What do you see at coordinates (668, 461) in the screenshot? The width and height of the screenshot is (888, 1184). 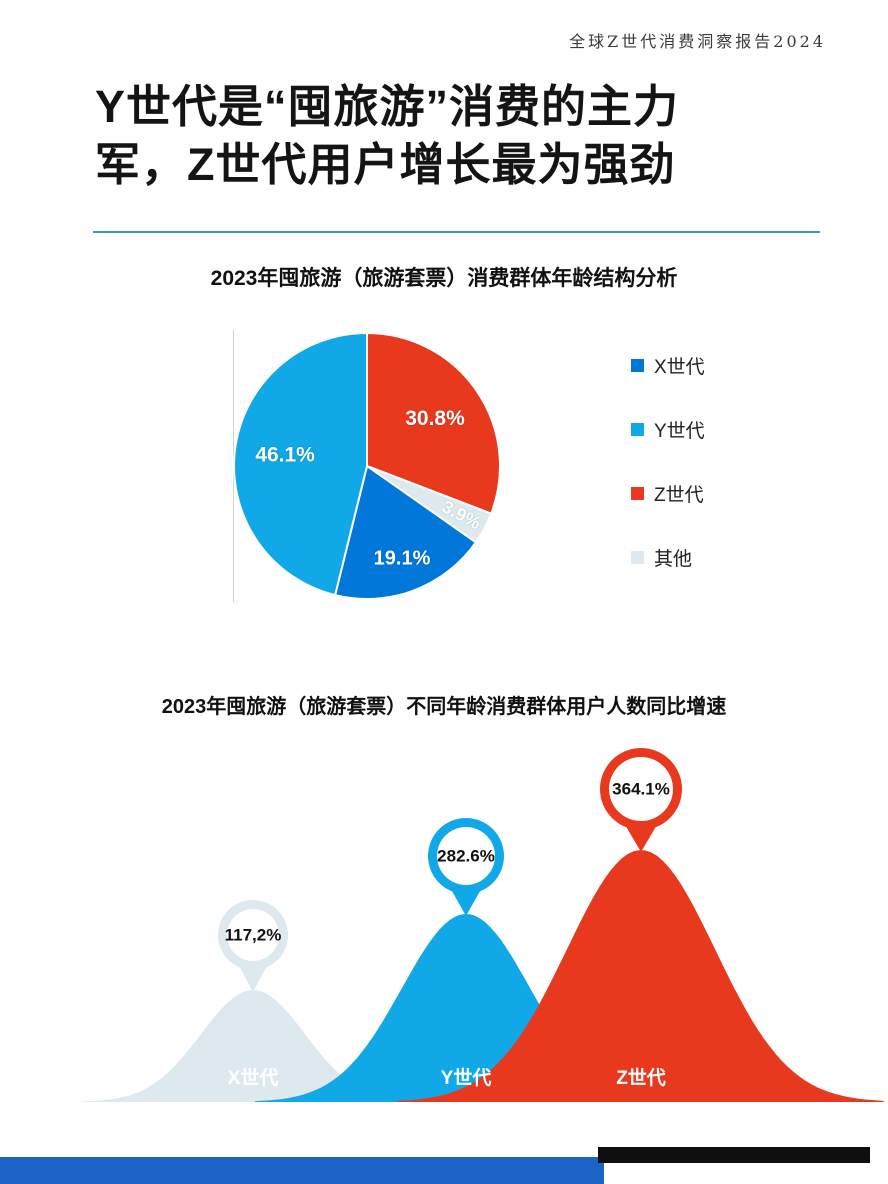 I see `pie-legend: X世代 Y世代 Z世代其他` at bounding box center [668, 461].